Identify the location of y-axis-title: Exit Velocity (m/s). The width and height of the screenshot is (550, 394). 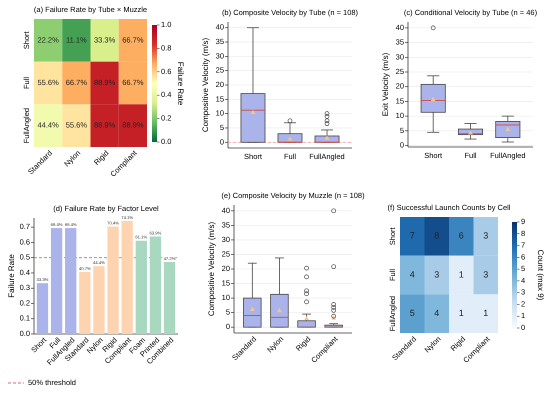
(385, 84).